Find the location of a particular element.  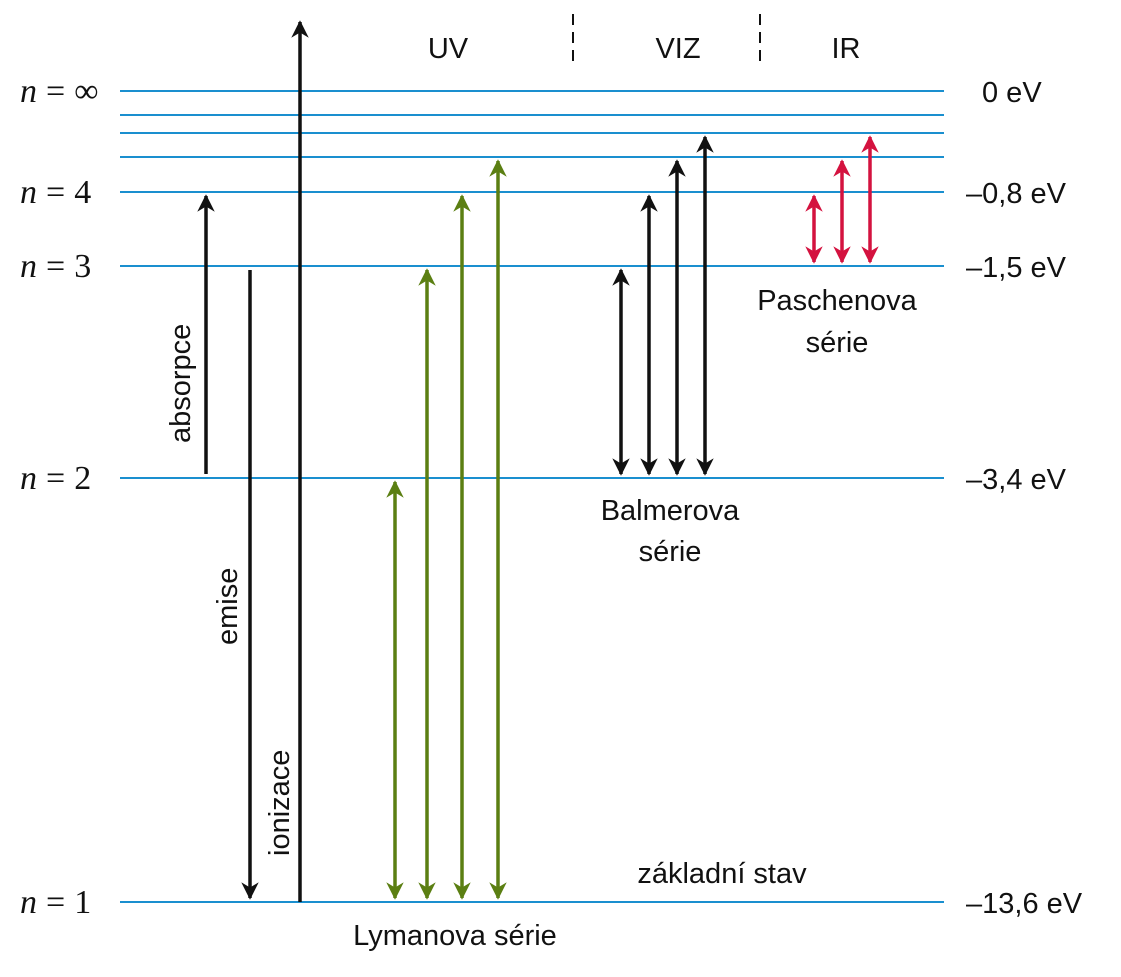

level-label-inf: n = ∞ is located at coordinates (59, 91).